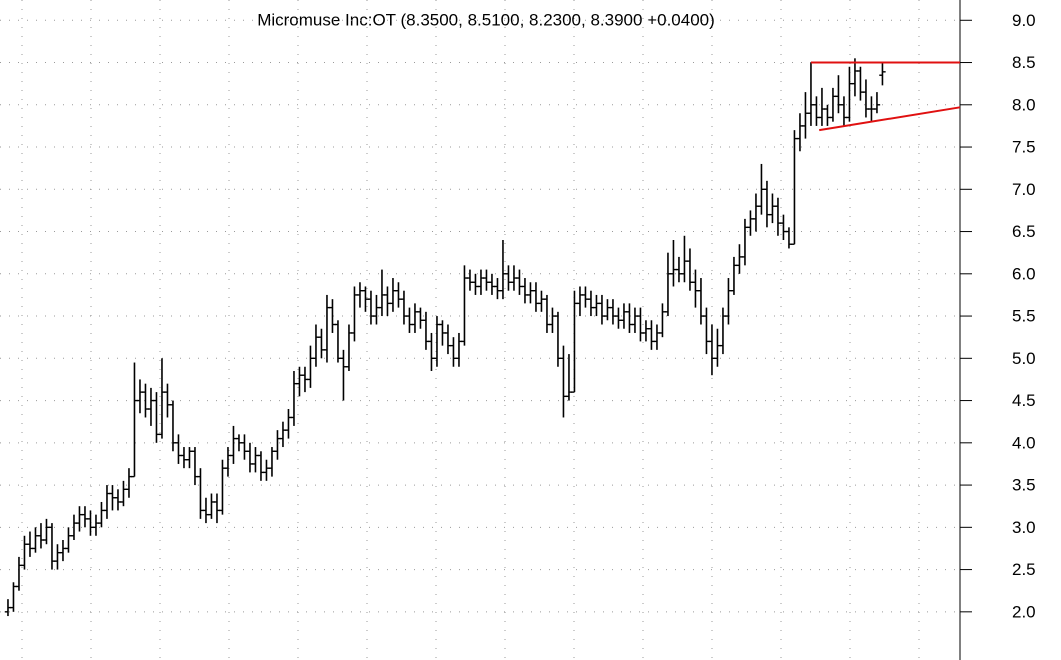  I want to click on y-tick-label: 2.0, so click(1024, 611).